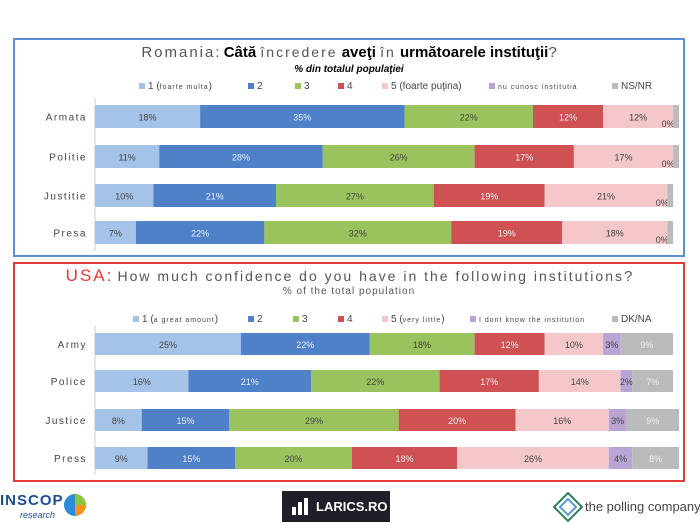  I want to click on data-label: 26%, so click(533, 459).